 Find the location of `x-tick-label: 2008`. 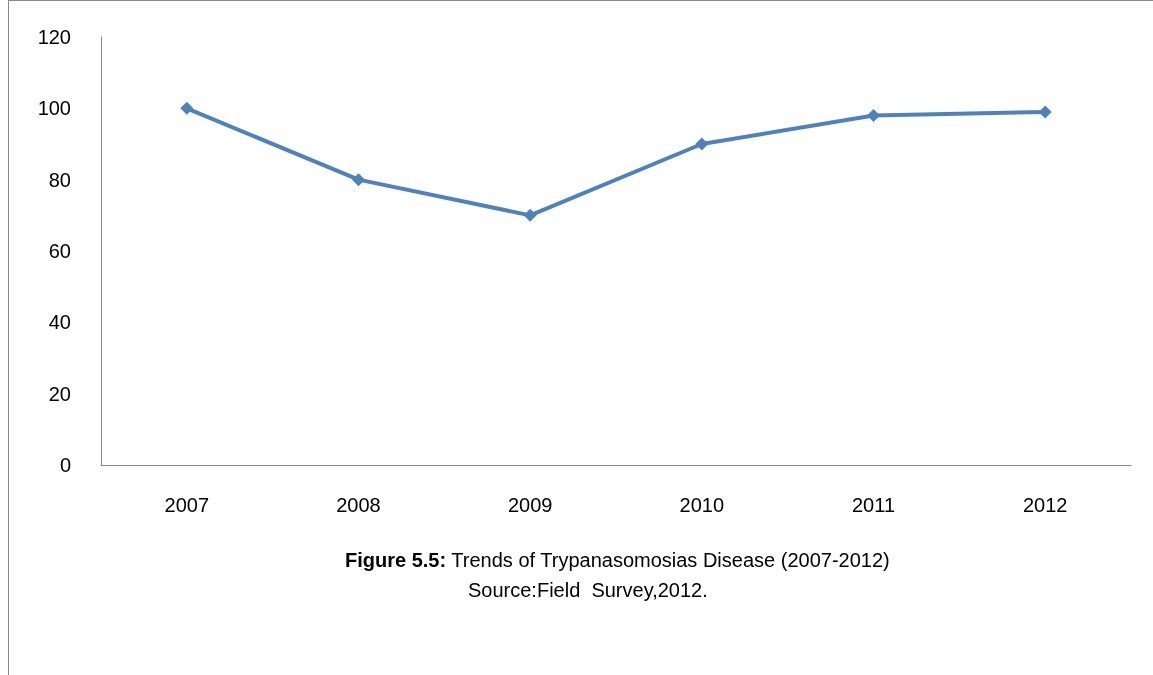

x-tick-label: 2008 is located at coordinates (358, 505).